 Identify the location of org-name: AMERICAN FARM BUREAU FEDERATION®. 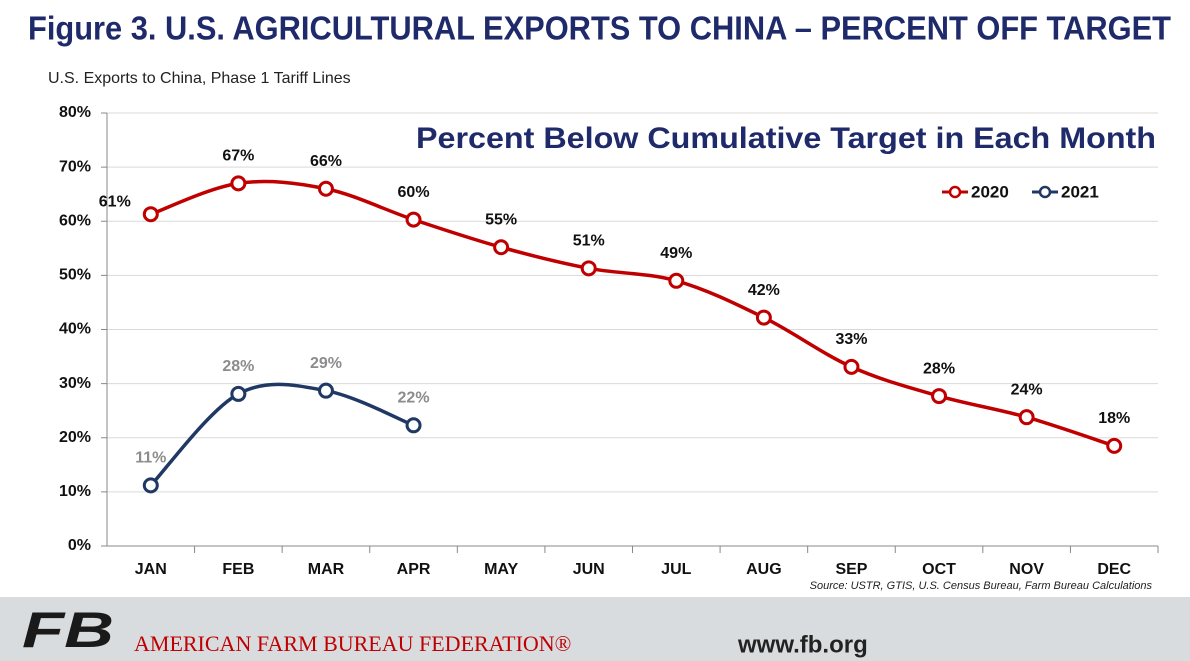
(352, 643).